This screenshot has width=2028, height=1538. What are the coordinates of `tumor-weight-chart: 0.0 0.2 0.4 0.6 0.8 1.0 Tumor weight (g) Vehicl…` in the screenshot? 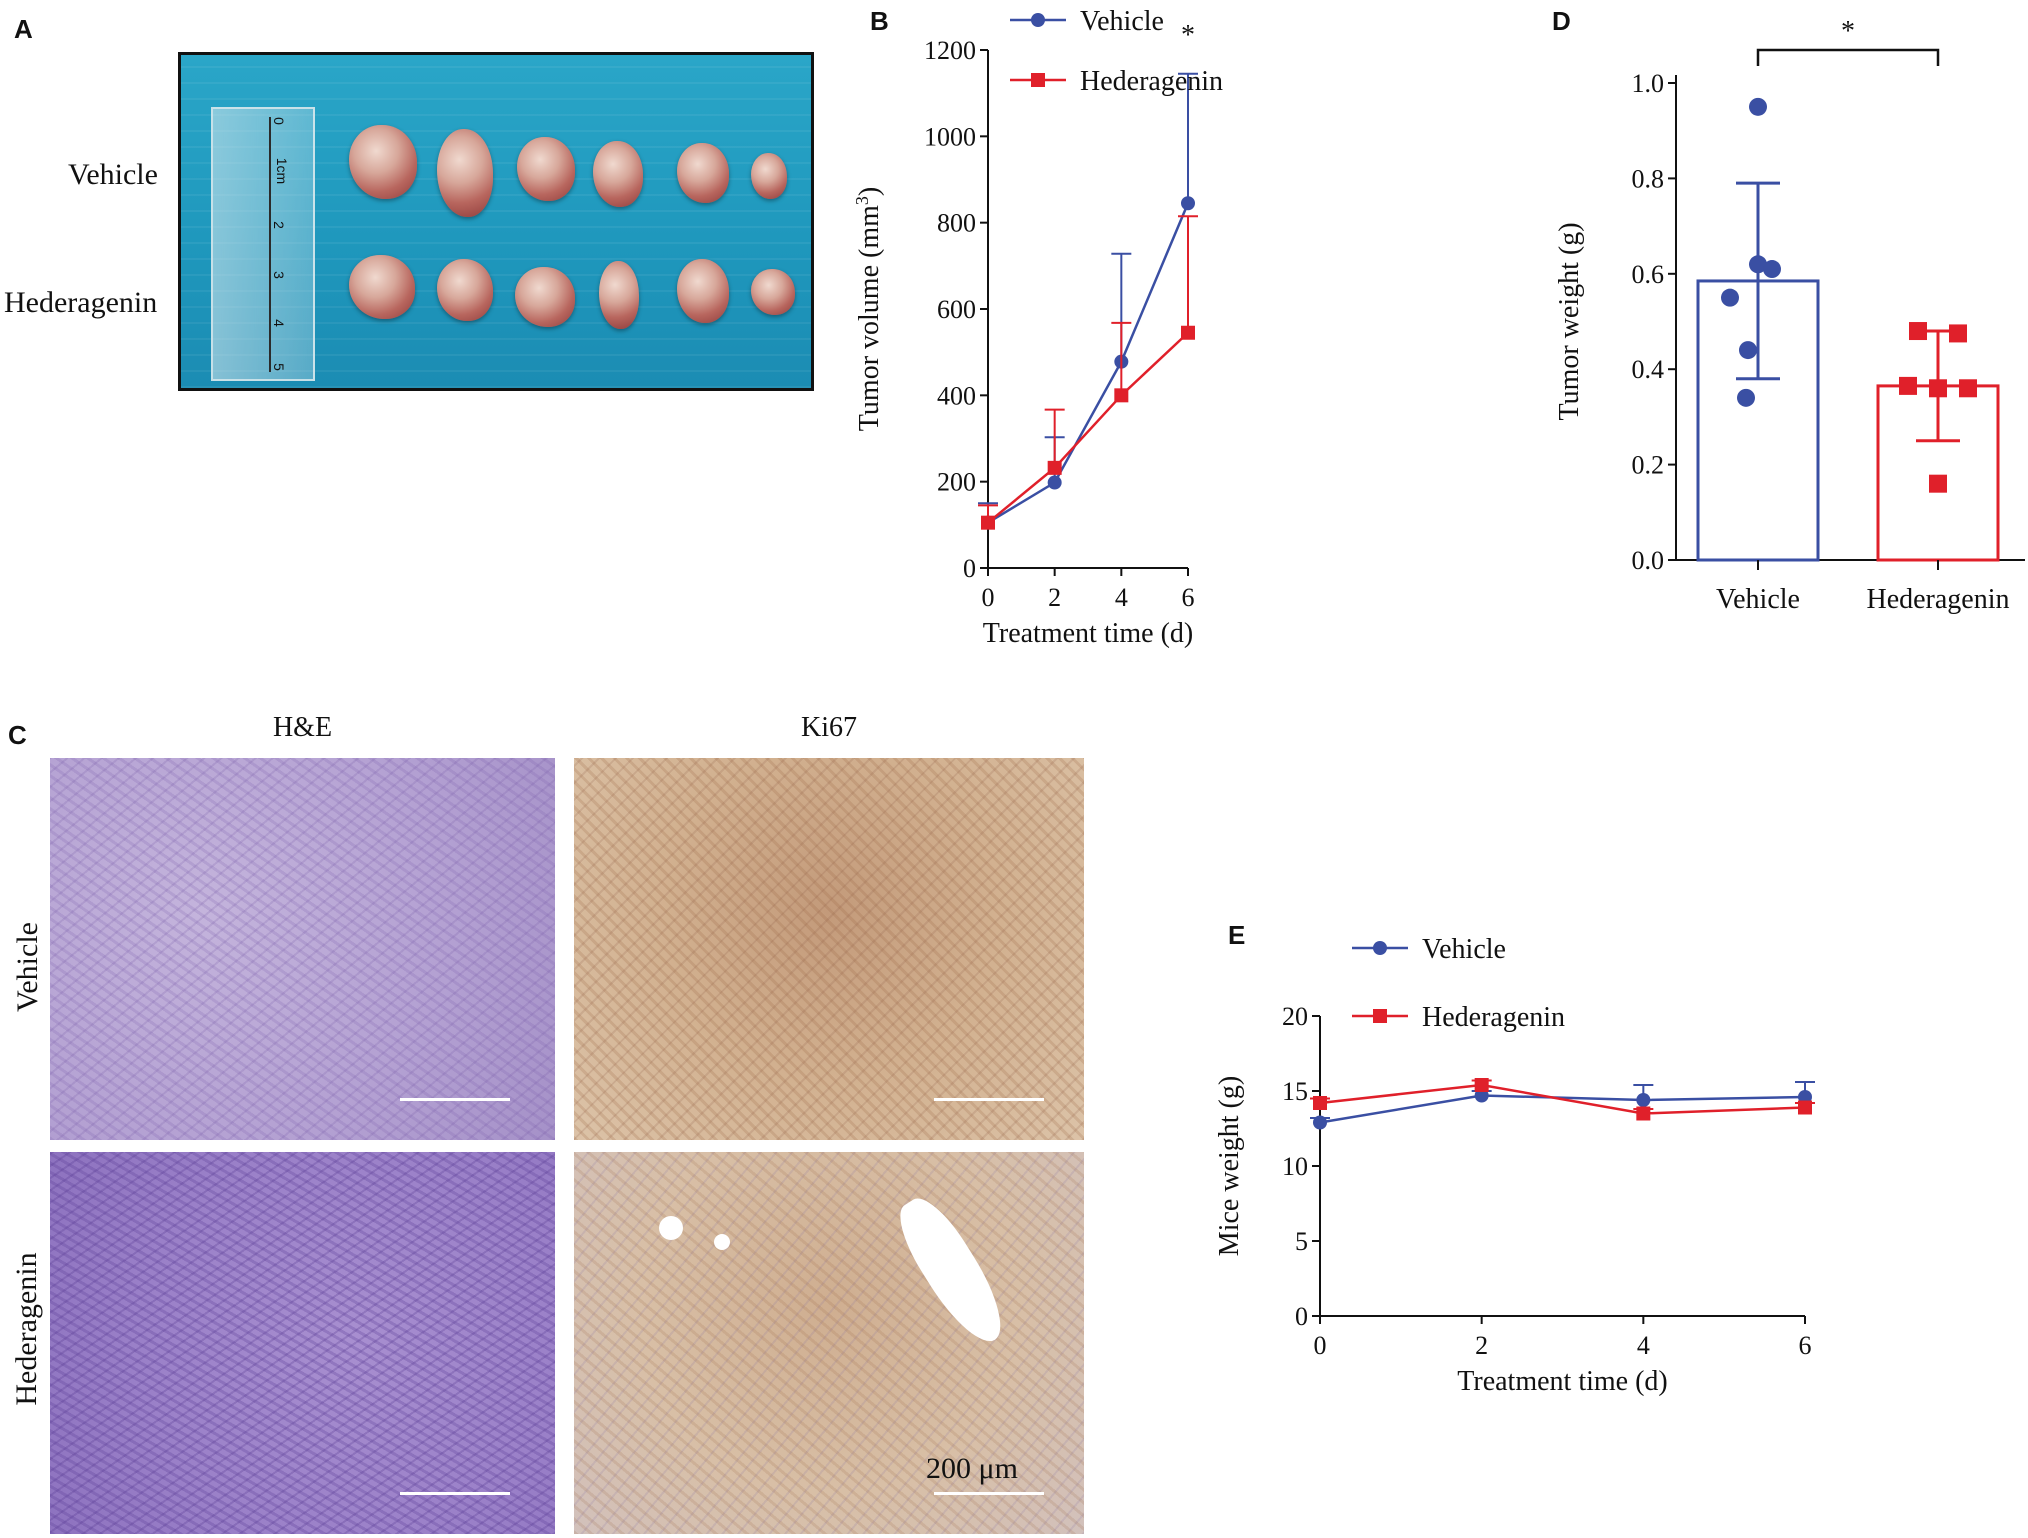 It's located at (1789, 315).